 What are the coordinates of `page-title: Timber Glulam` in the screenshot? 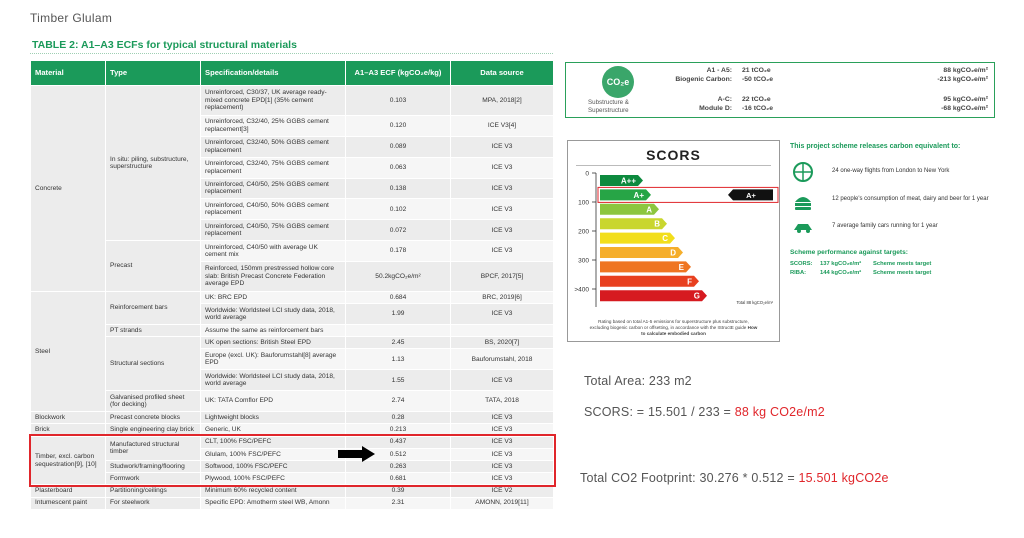 It's located at (71, 18).